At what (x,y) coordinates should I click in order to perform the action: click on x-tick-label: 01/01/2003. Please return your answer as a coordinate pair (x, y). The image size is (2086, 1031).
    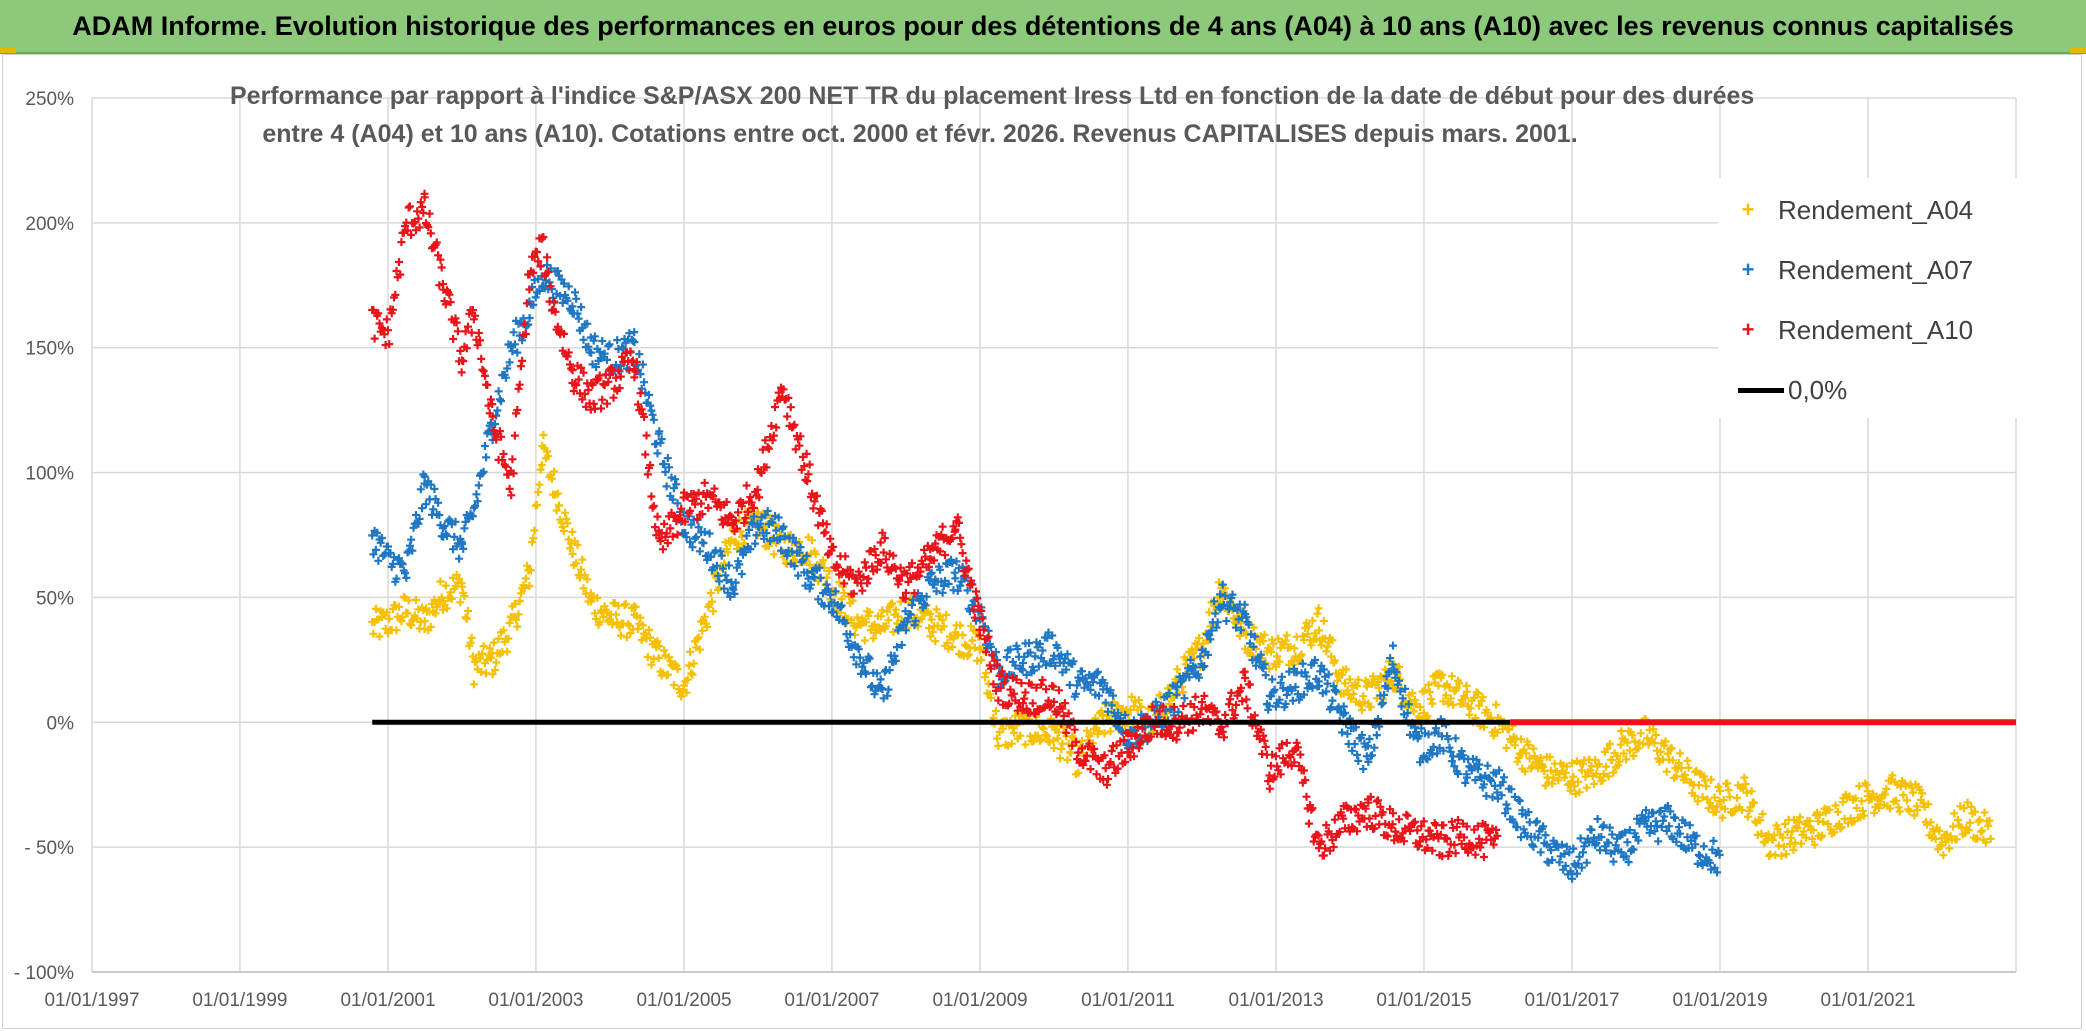
    Looking at the image, I should click on (535, 1000).